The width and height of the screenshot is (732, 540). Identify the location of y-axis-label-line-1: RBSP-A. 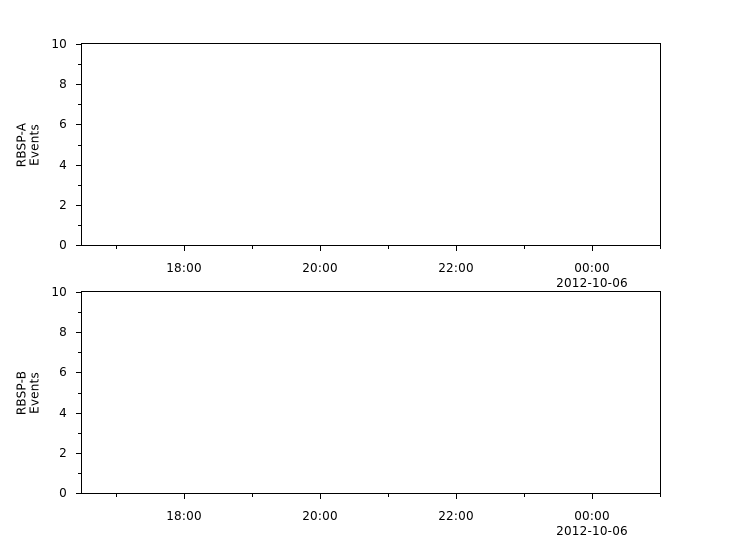
(21, 144).